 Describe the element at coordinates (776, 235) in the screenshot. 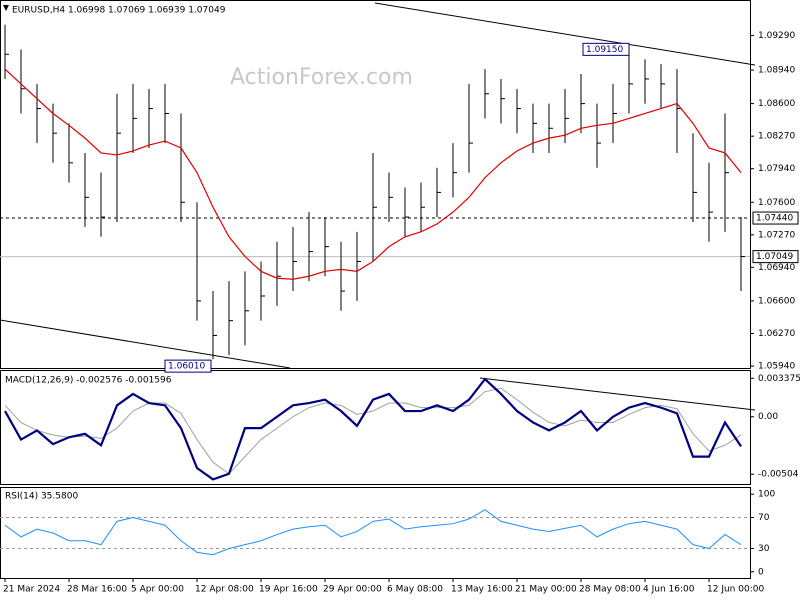

I see `y-tick-label: 1.07270` at that location.